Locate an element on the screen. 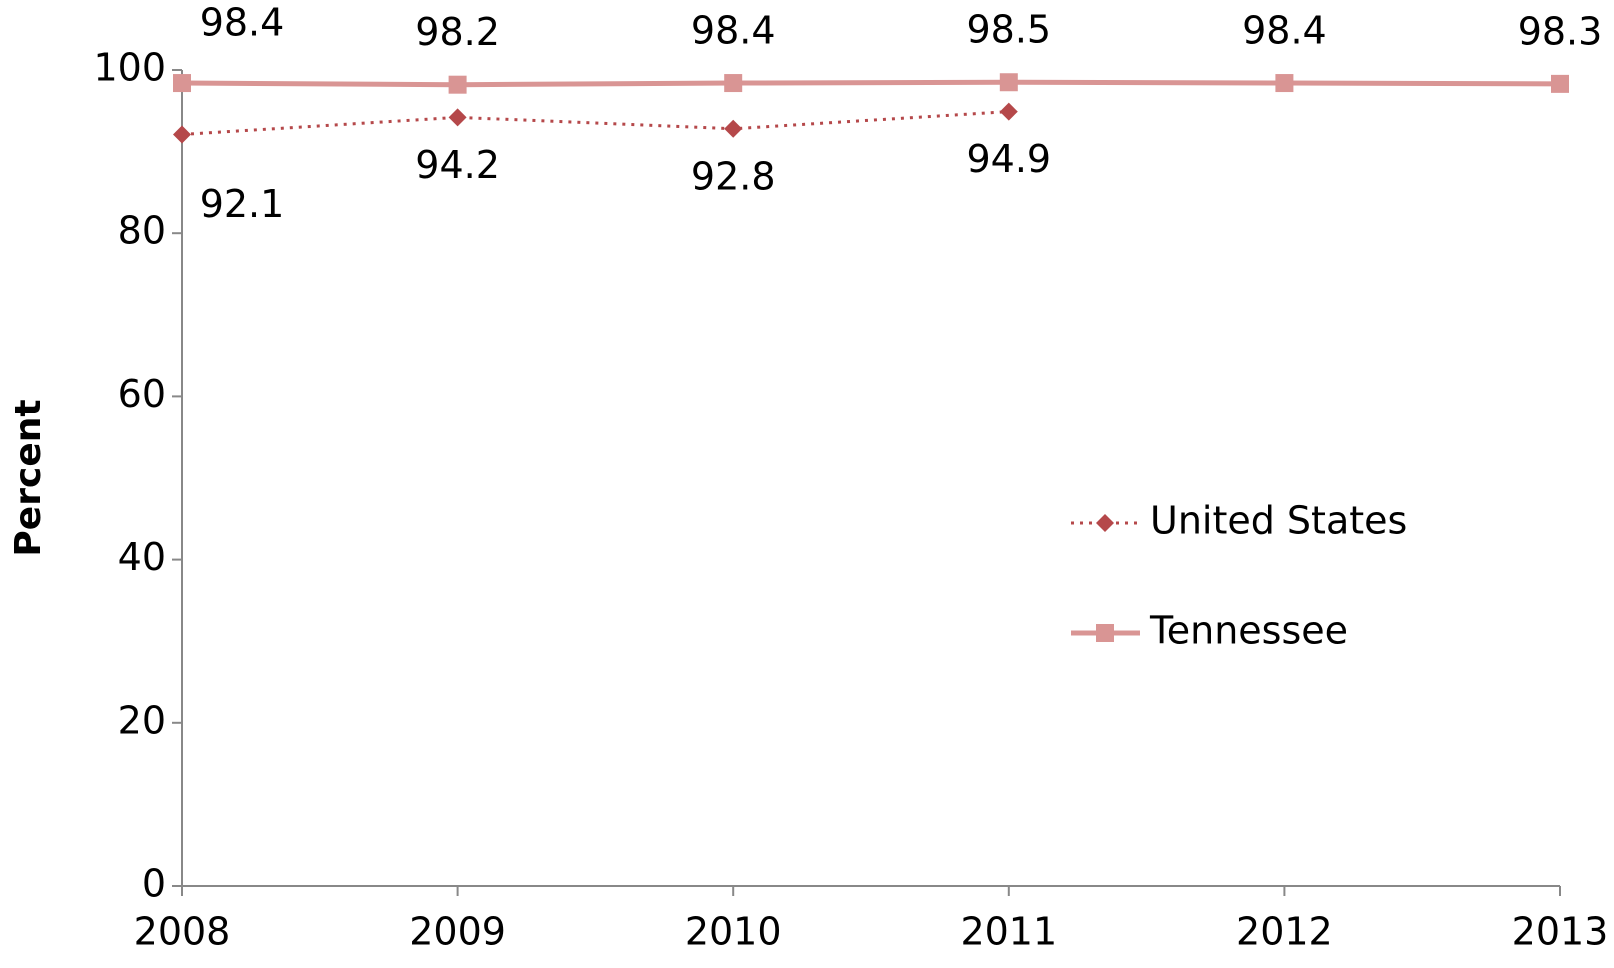 Image resolution: width=1614 pixels, height=968 pixels. x-tick-label: 2010 is located at coordinates (733, 932).